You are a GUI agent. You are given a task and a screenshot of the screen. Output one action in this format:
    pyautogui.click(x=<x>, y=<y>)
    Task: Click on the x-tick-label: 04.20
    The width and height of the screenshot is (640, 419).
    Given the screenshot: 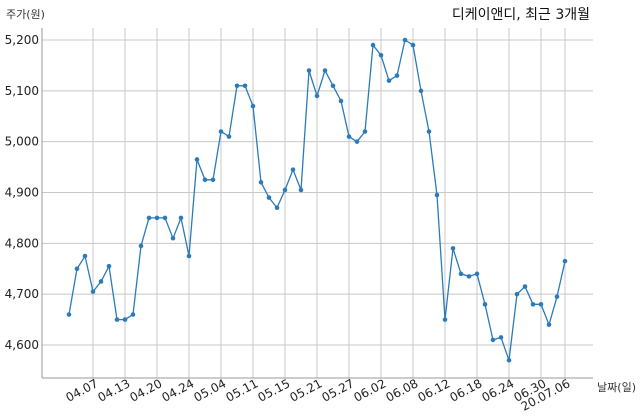 What is the action you would take?
    pyautogui.click(x=145, y=390)
    